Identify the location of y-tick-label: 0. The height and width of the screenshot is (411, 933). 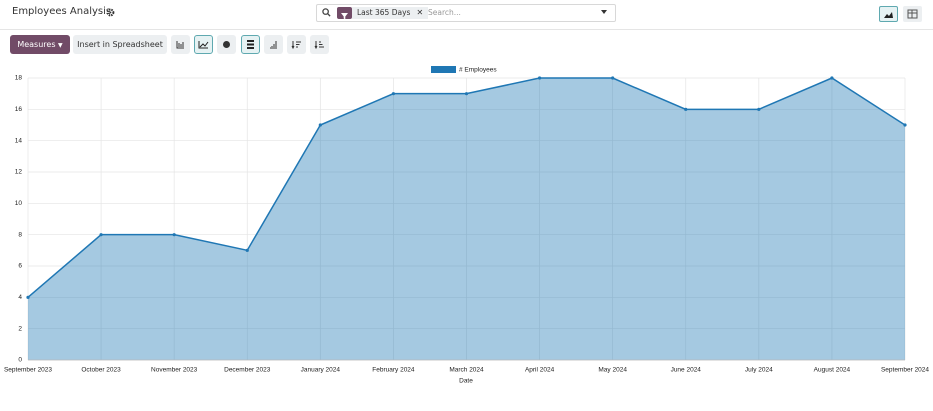
(20, 360).